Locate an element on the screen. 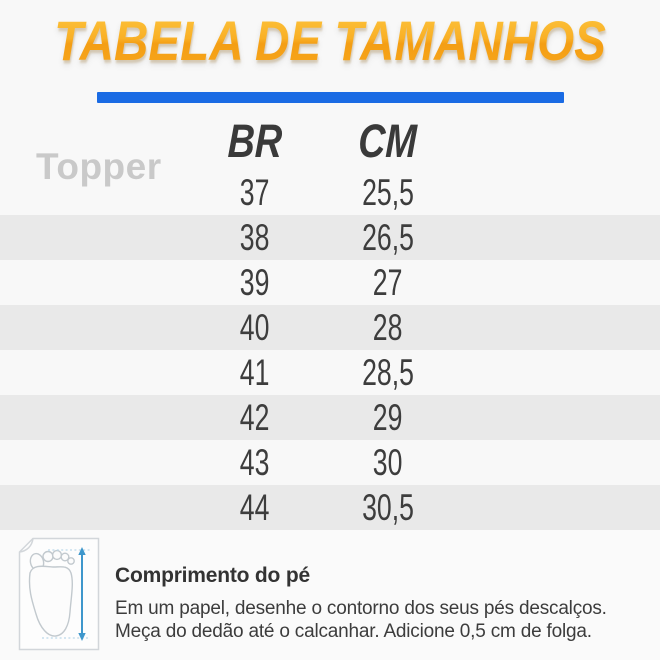 This screenshot has height=660, width=660. table-row: 38 26,5 is located at coordinates (330, 237).